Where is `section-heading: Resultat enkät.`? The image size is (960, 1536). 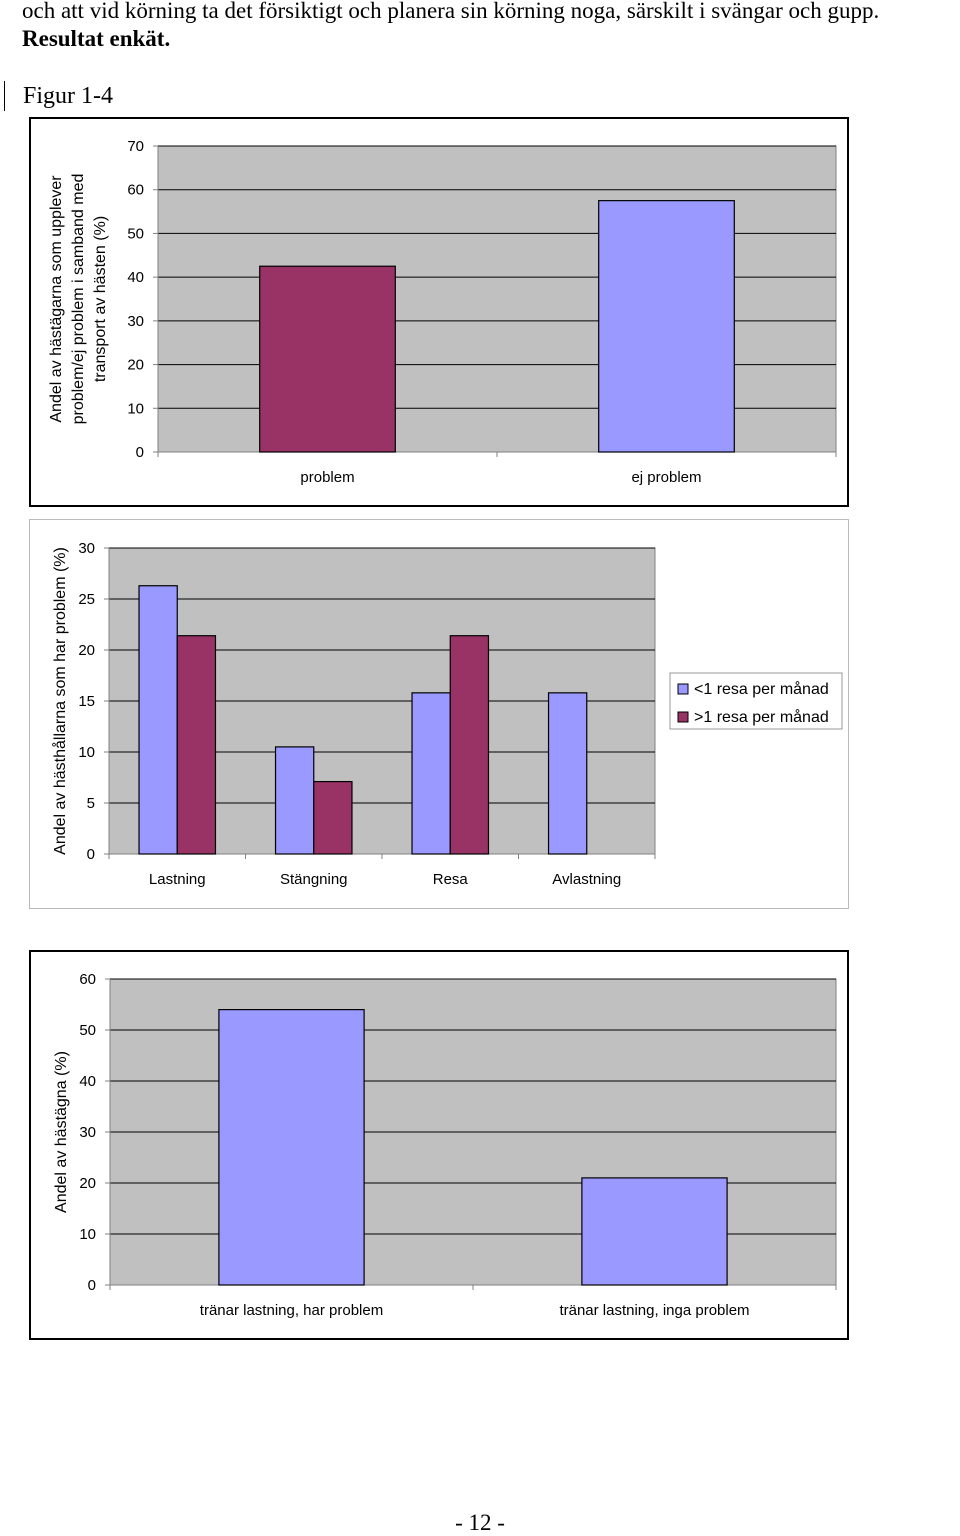
section-heading: Resultat enkät. is located at coordinates (96, 38).